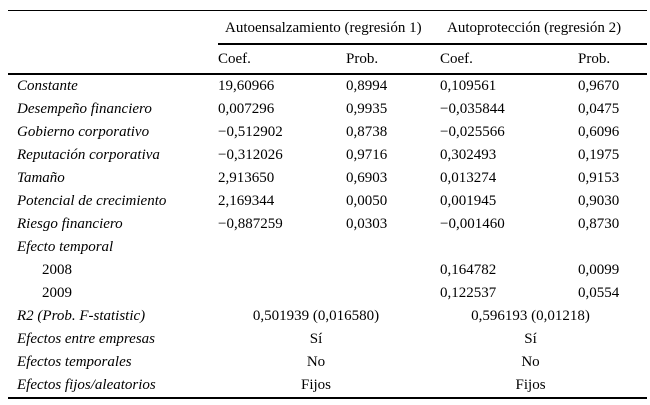  Describe the element at coordinates (86, 385) in the screenshot. I see `row-label: Efectos fijos/aleatorios` at that location.